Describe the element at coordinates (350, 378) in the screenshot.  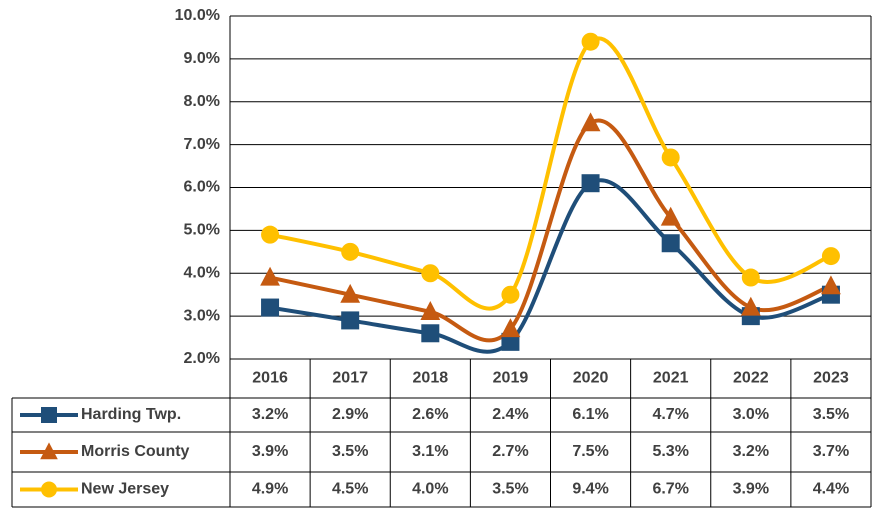
I see `x-tick-label: 2017` at that location.